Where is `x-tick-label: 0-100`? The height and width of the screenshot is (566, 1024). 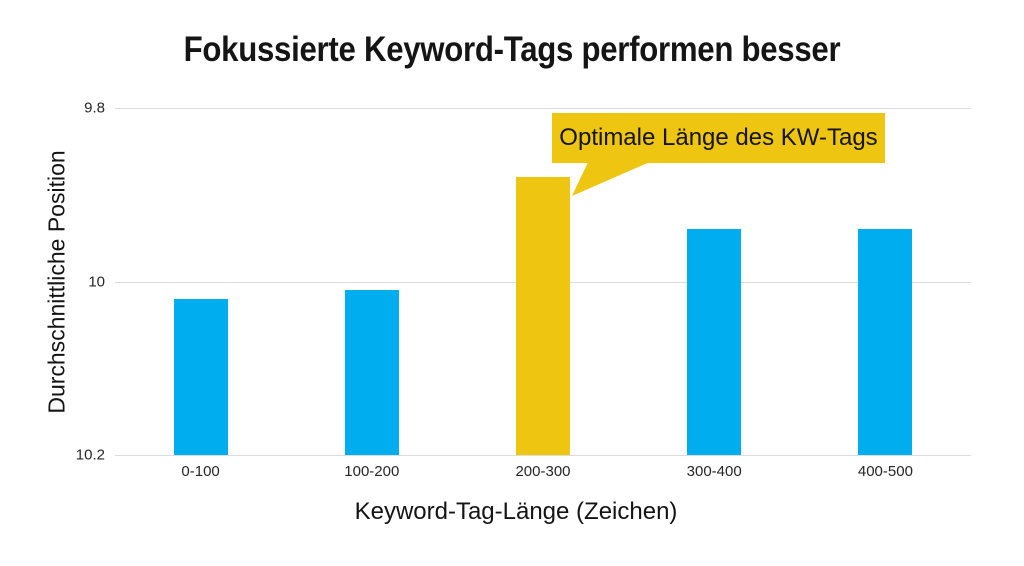
x-tick-label: 0-100 is located at coordinates (200, 471).